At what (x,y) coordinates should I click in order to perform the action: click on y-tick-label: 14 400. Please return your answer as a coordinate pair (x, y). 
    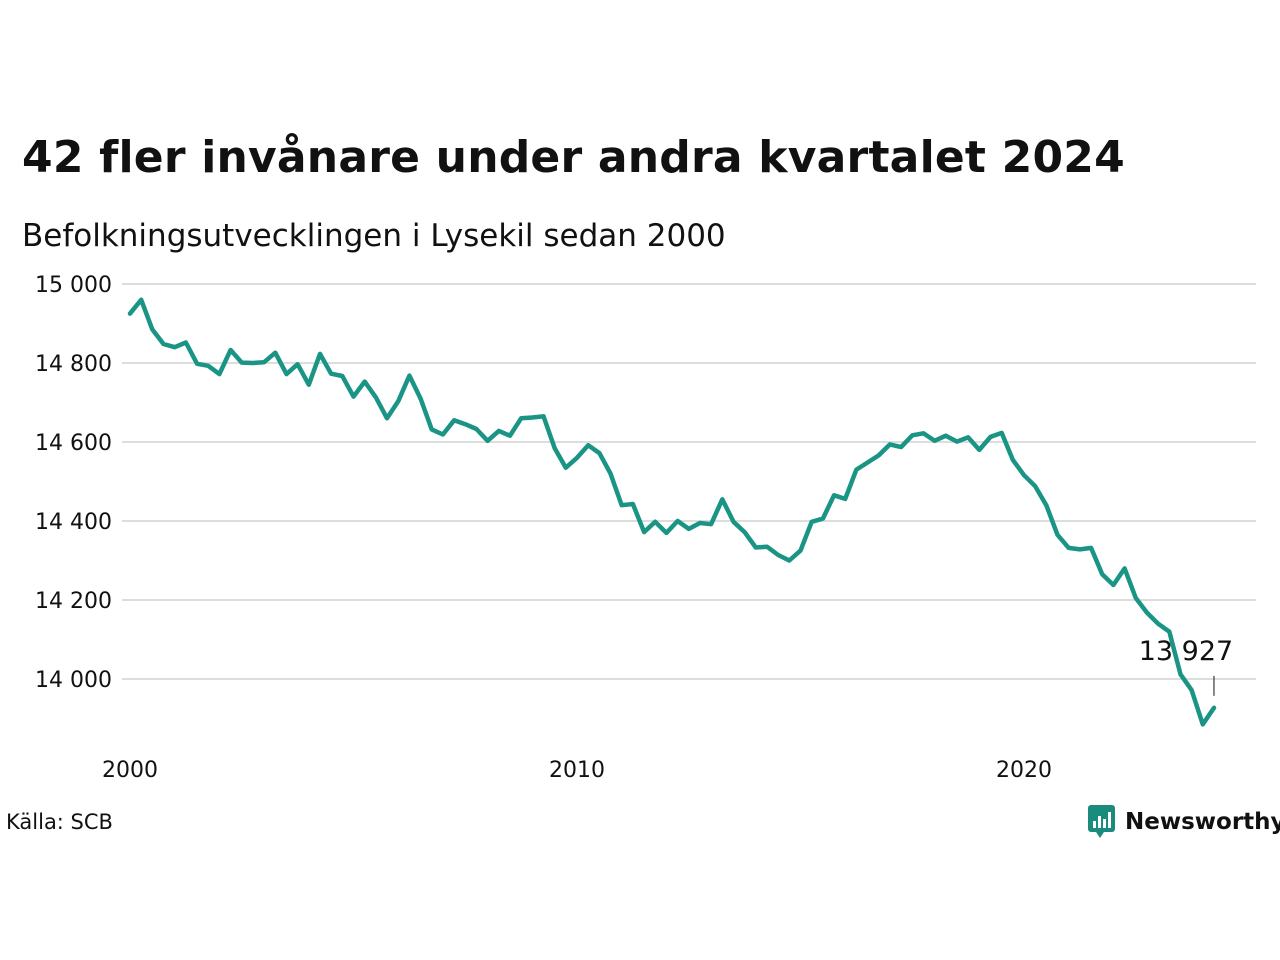
    Looking at the image, I should click on (73, 522).